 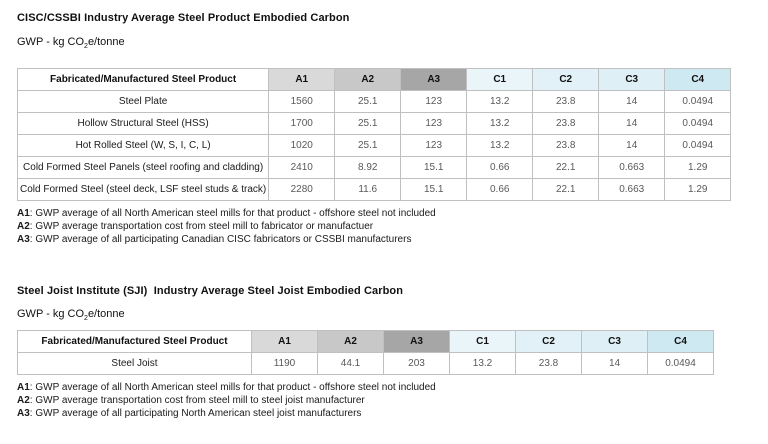 What do you see at coordinates (302, 189) in the screenshot?
I see `value-cell-a1: 2280` at bounding box center [302, 189].